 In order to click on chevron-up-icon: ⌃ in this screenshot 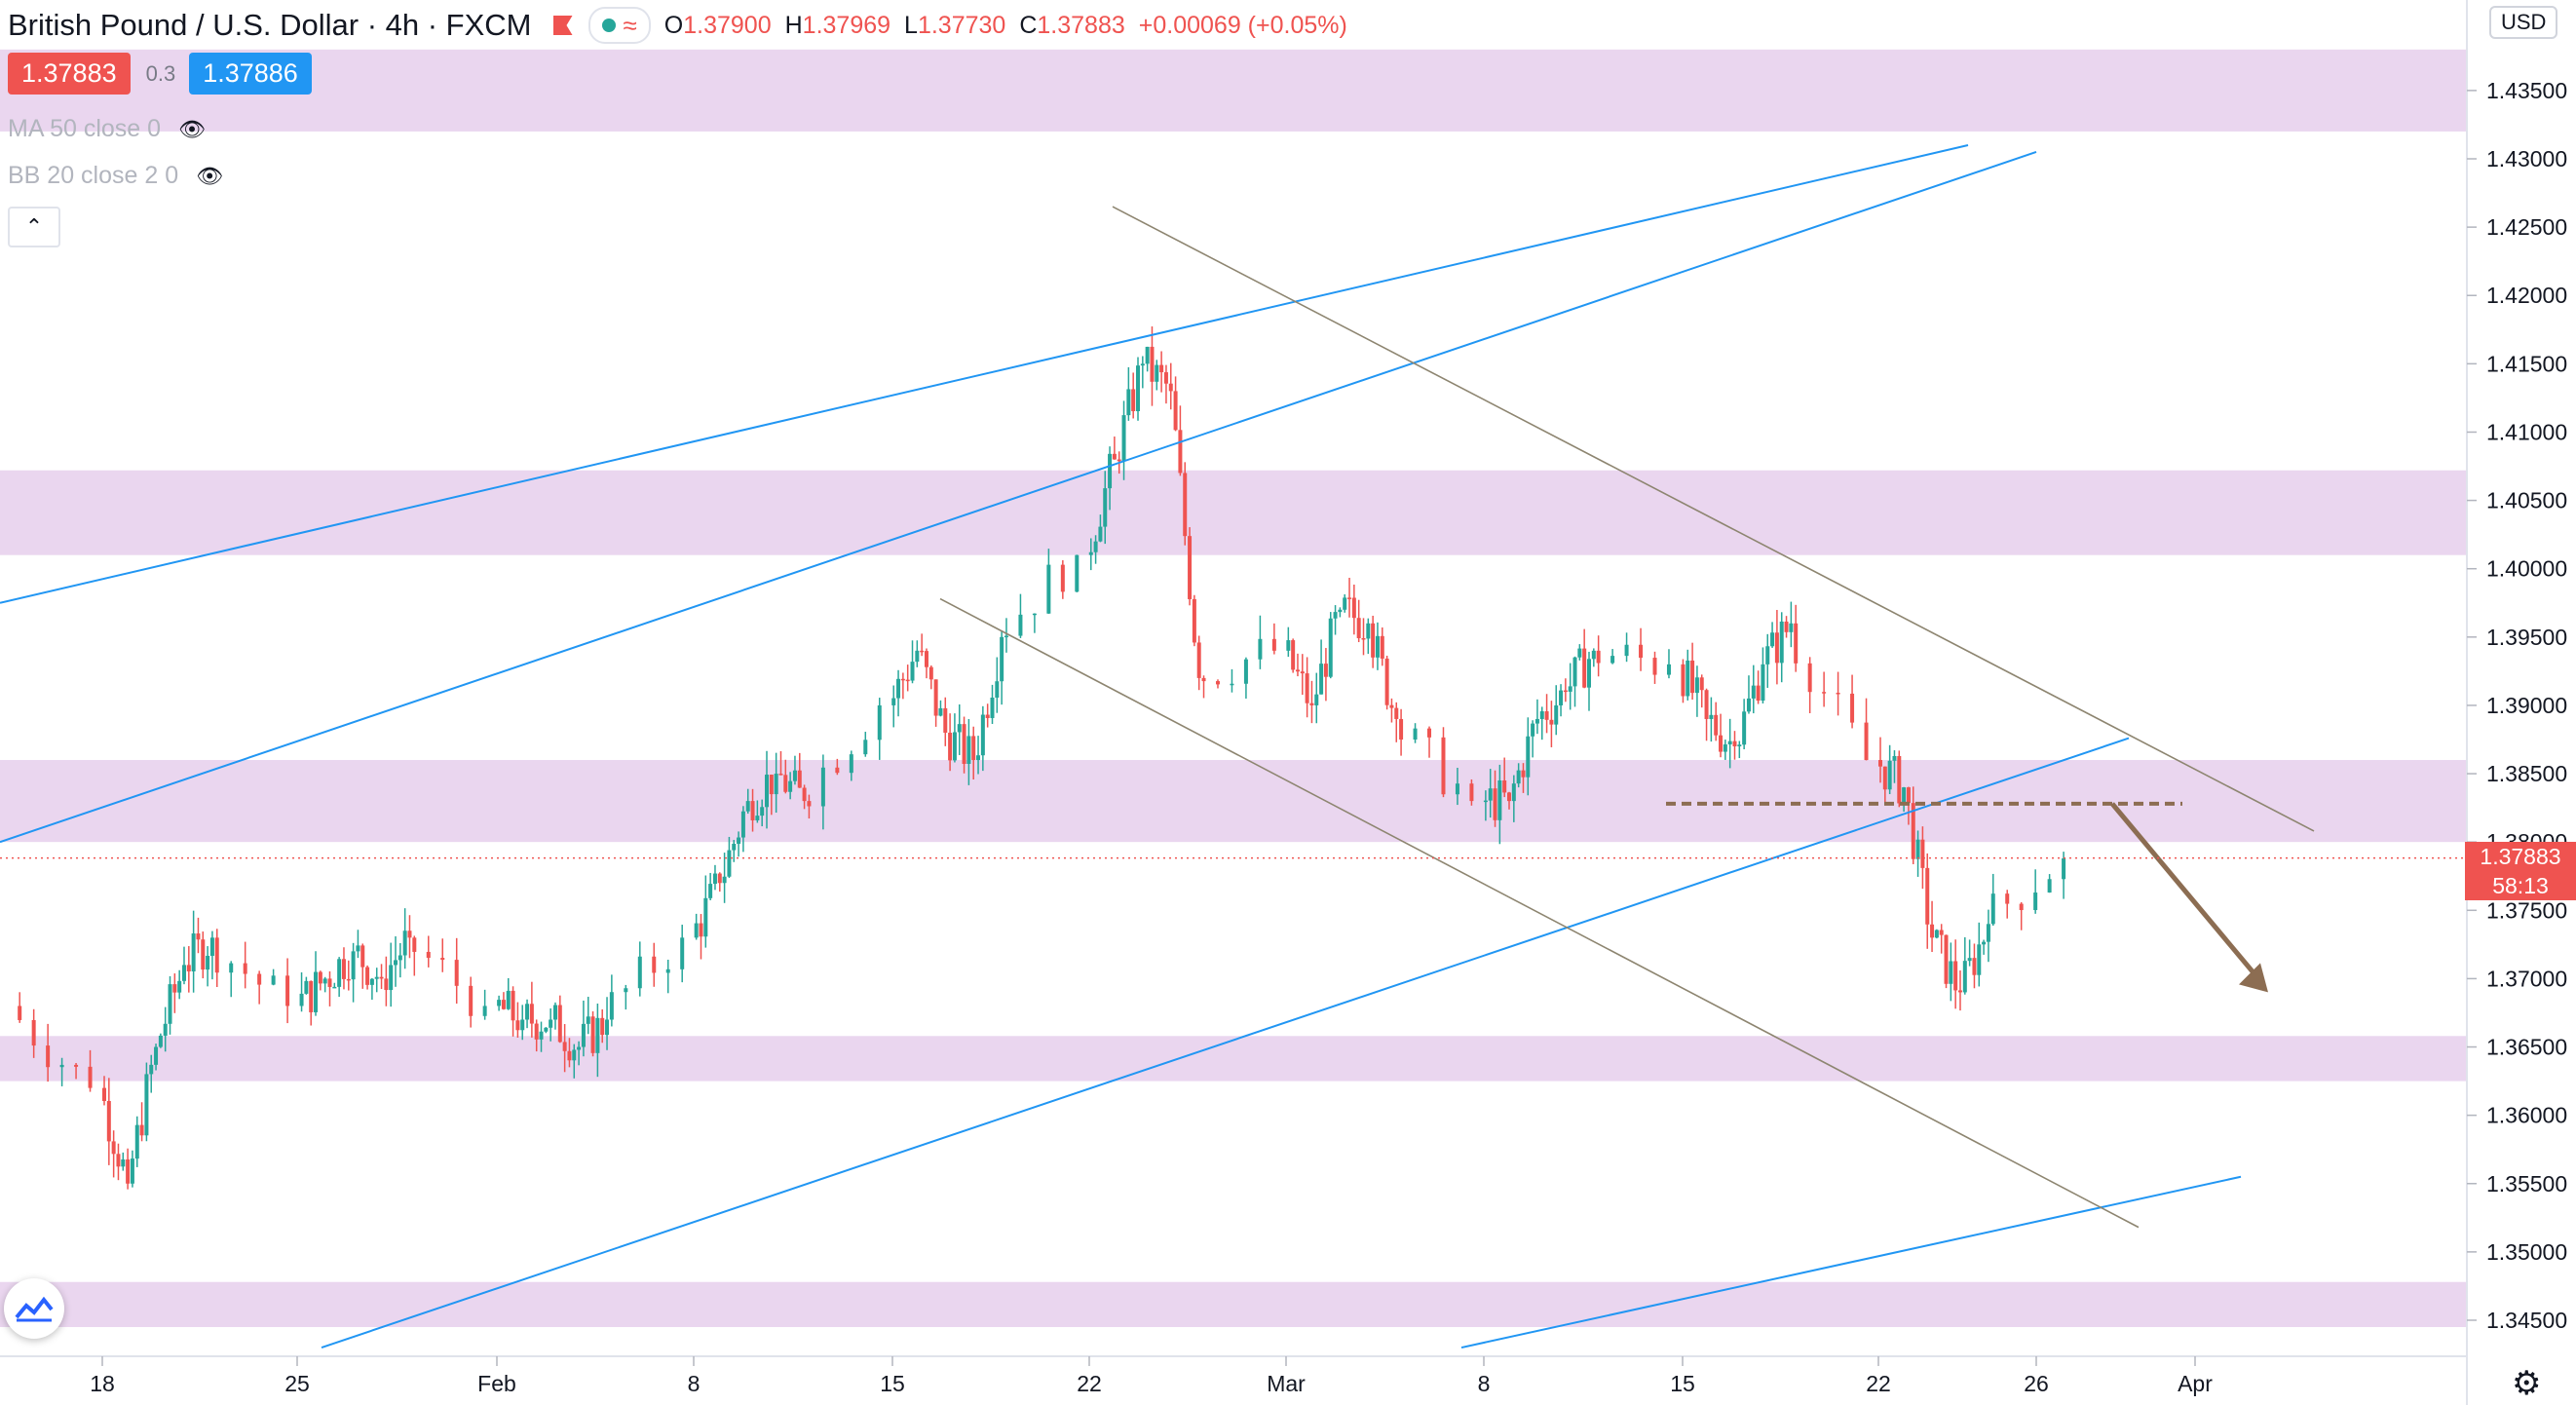, I will do `click(34, 226)`.